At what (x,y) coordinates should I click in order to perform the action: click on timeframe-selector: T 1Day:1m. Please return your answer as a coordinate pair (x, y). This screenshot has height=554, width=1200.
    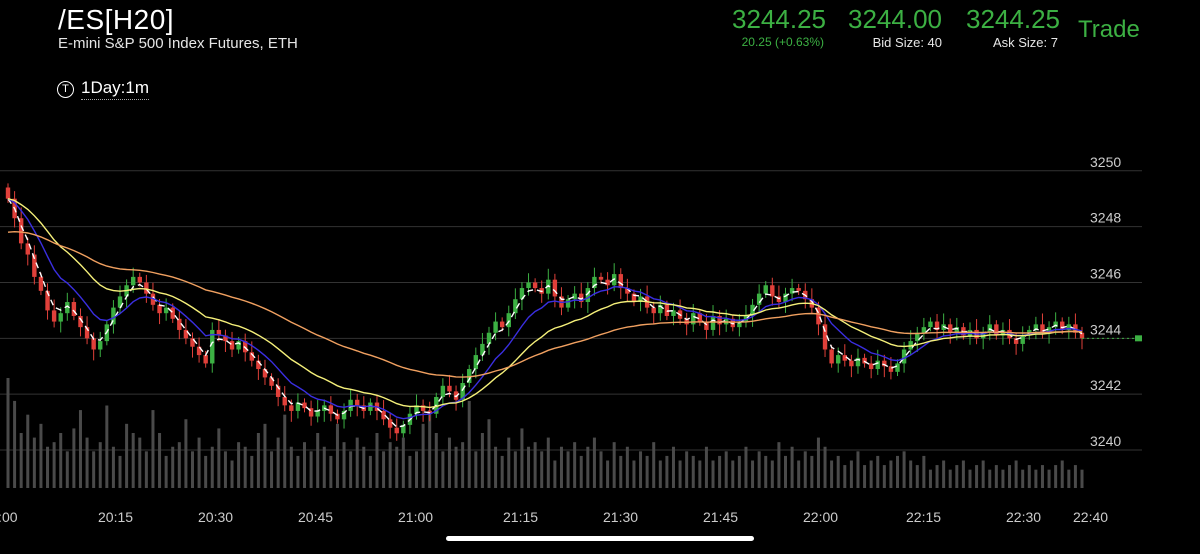
    Looking at the image, I should click on (103, 89).